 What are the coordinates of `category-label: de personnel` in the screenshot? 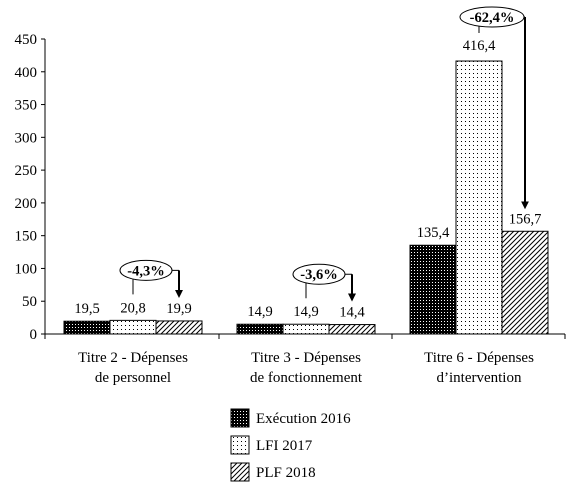 It's located at (133, 378).